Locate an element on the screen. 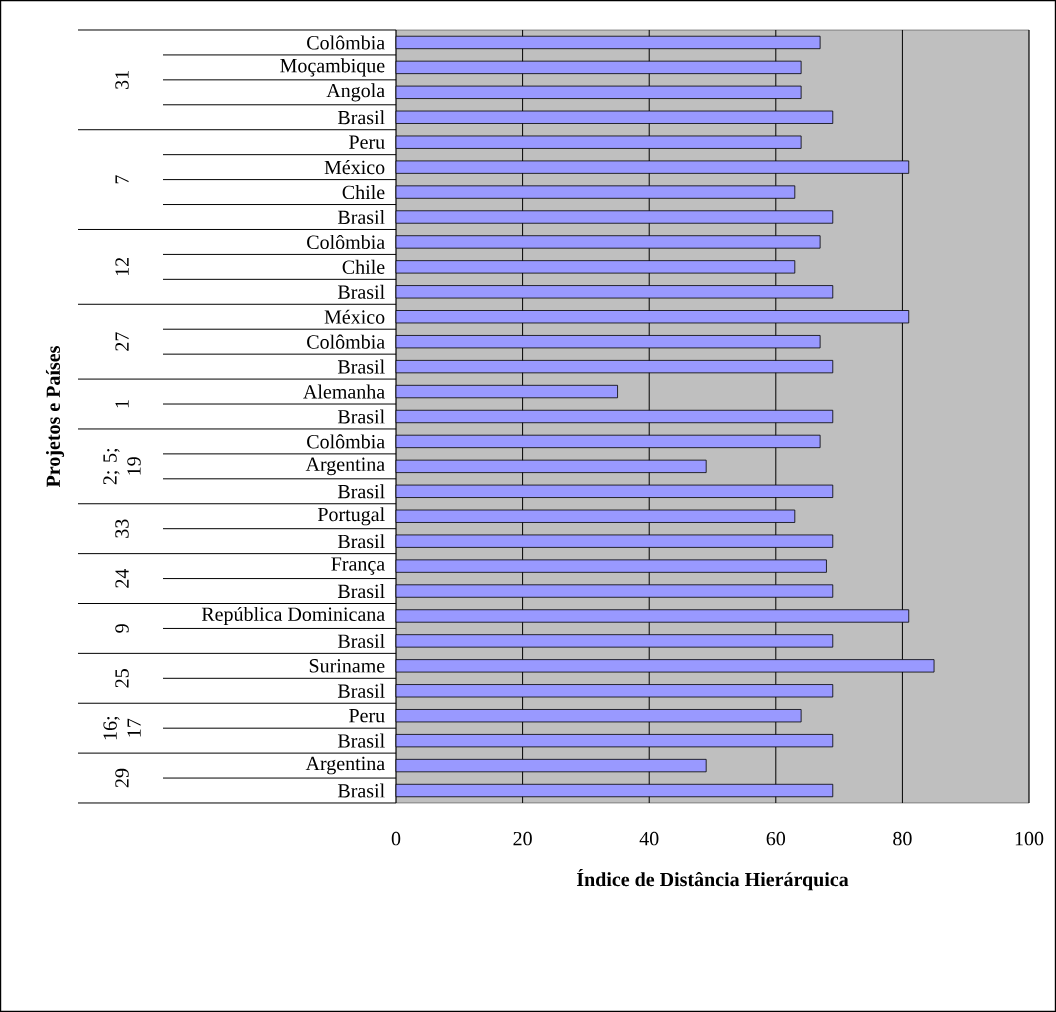  text: 33 is located at coordinates (122, 528).